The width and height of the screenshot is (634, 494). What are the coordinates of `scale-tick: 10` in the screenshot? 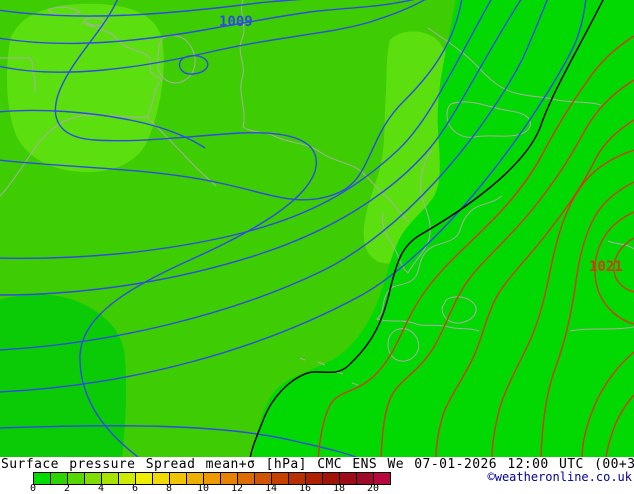 It's located at (203, 488).